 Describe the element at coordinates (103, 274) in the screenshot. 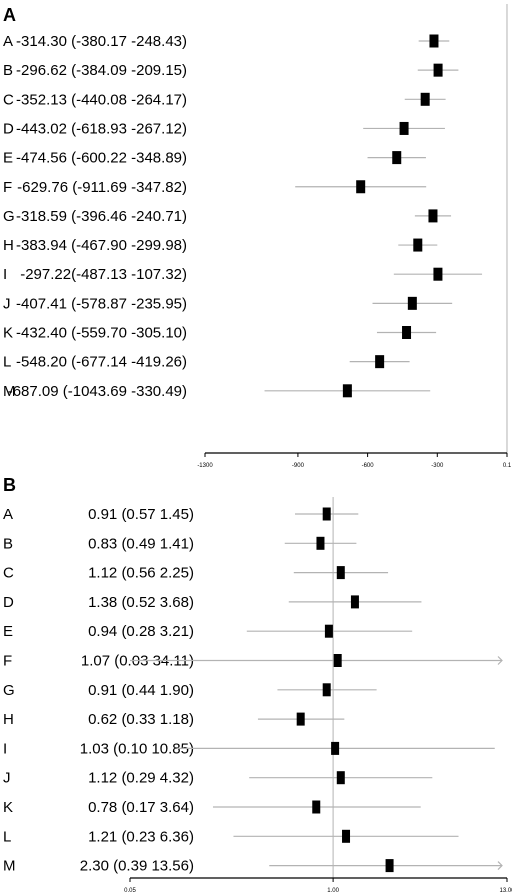

I see `row-estimate-text: -297.22(-487.13 -107.32)` at that location.